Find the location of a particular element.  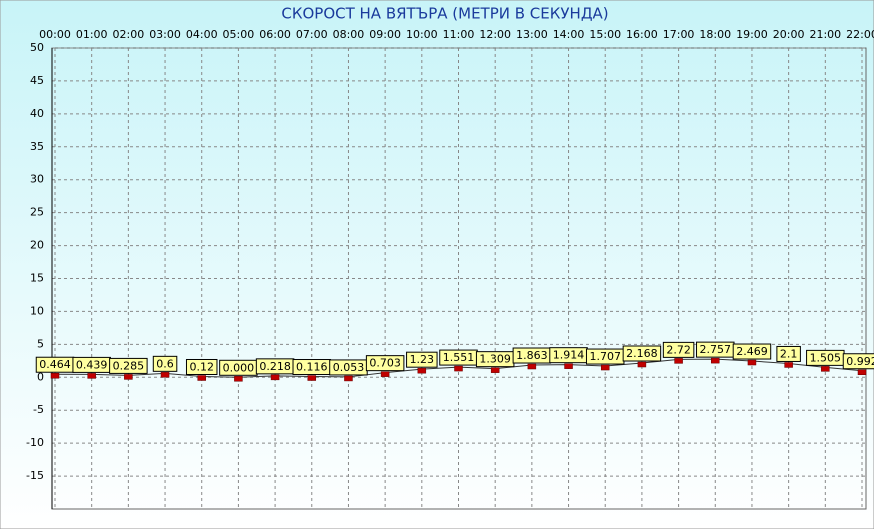

data-label-text: 1.505 is located at coordinates (826, 357).